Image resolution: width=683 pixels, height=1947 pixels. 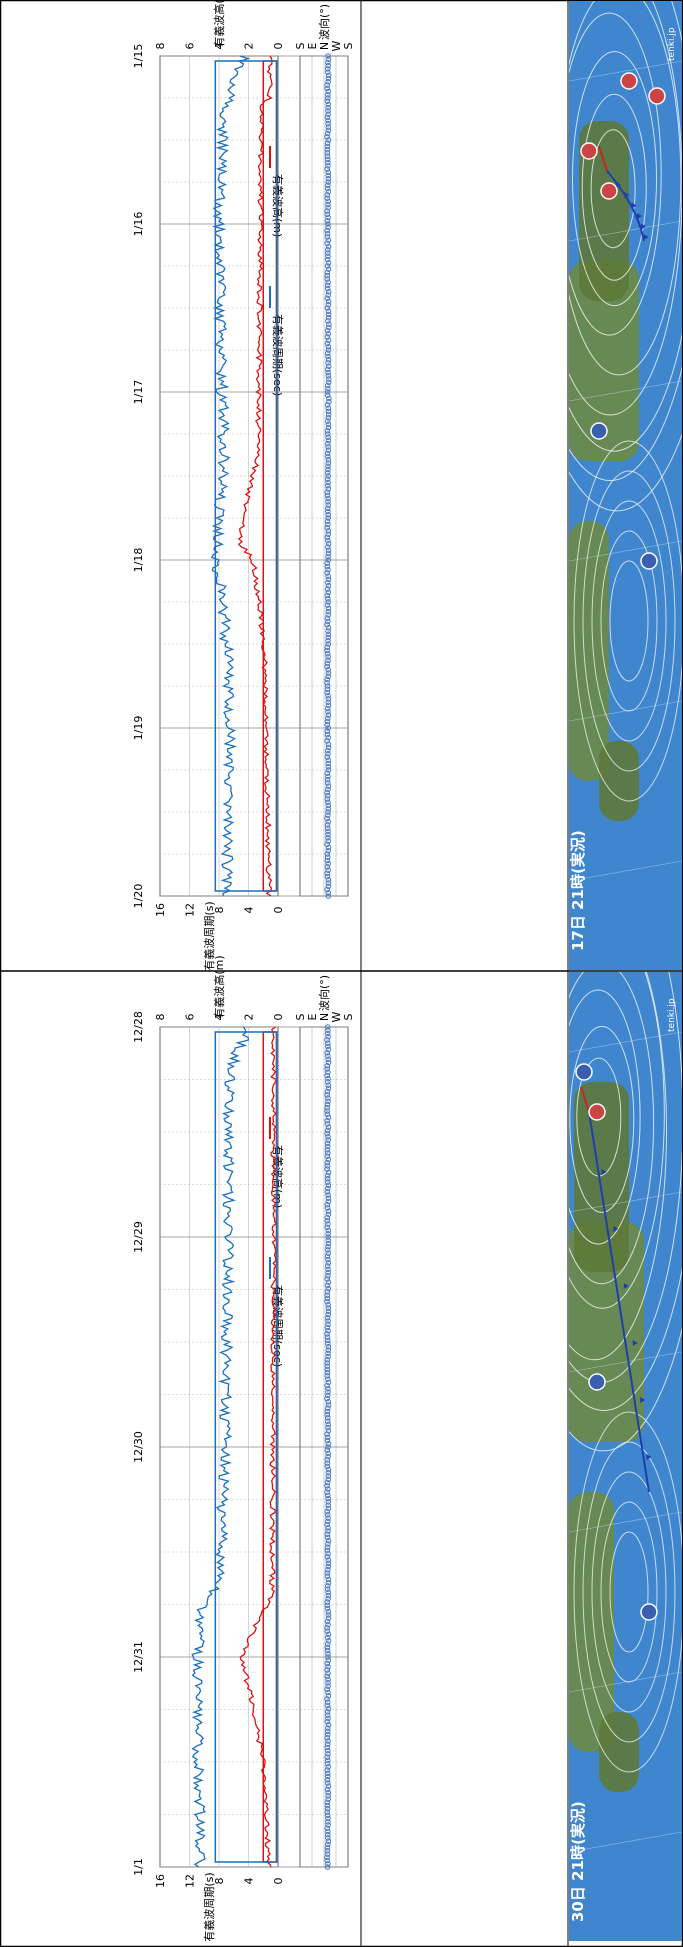 I want to click on pressure-centre-icon, so click(x=599, y=431).